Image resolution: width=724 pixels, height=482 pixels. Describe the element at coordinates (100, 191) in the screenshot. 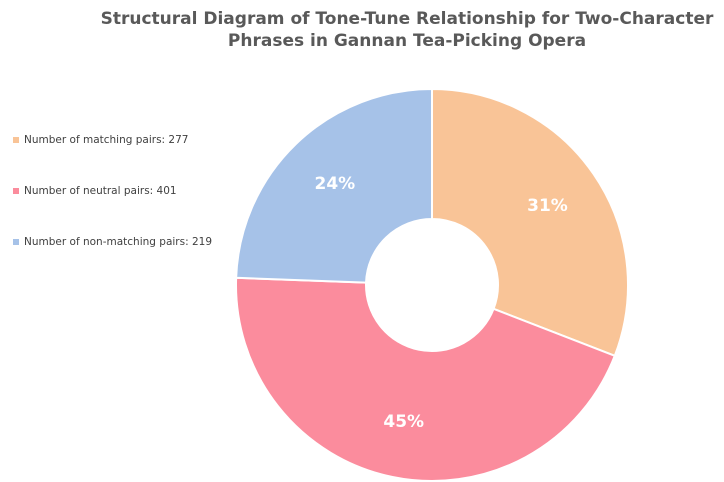

I see `legend-label-neutral: Number of neutral pairs: 401` at that location.